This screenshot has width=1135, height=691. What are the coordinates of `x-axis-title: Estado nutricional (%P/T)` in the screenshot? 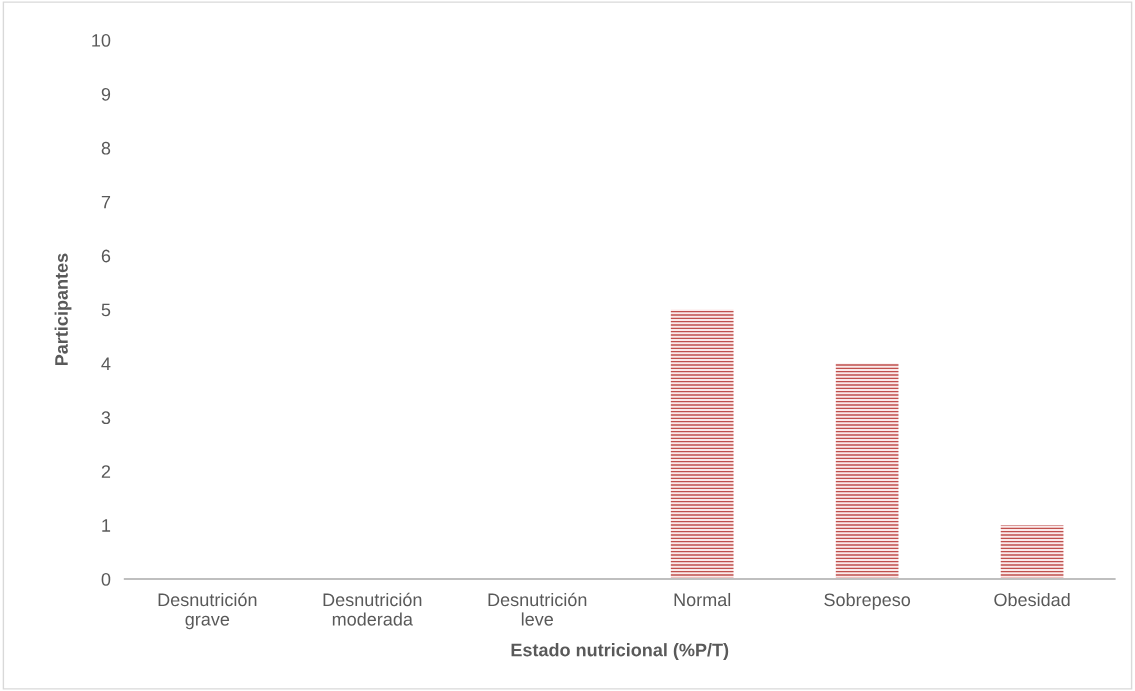 It's located at (620, 651).